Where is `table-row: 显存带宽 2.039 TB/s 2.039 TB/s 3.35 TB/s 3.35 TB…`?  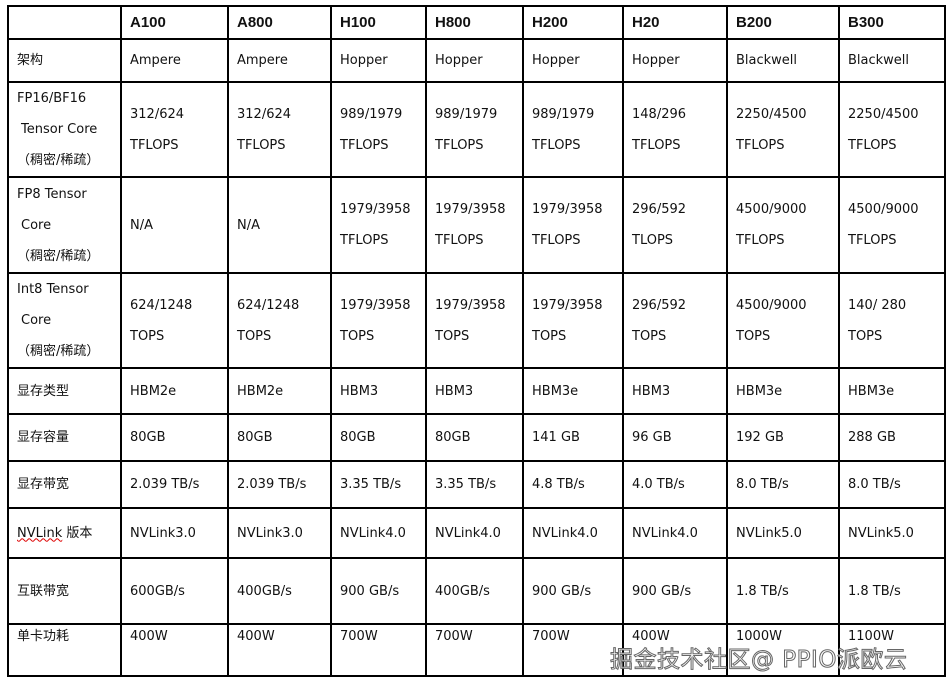
table-row: 显存带宽 2.039 TB/s 2.039 TB/s 3.35 TB/s 3.35 TB… is located at coordinates (476, 484).